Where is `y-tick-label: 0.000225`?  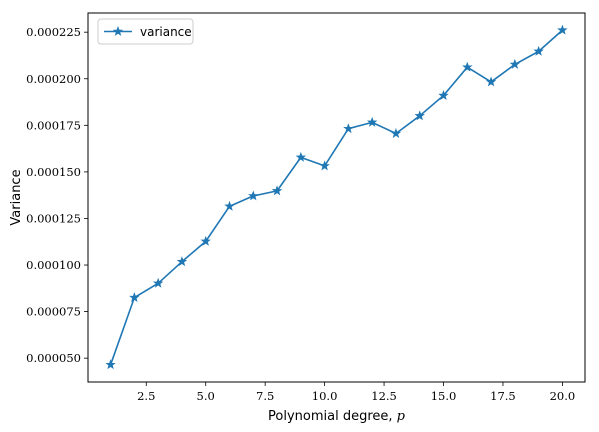
y-tick-label: 0.000225 is located at coordinates (53, 32).